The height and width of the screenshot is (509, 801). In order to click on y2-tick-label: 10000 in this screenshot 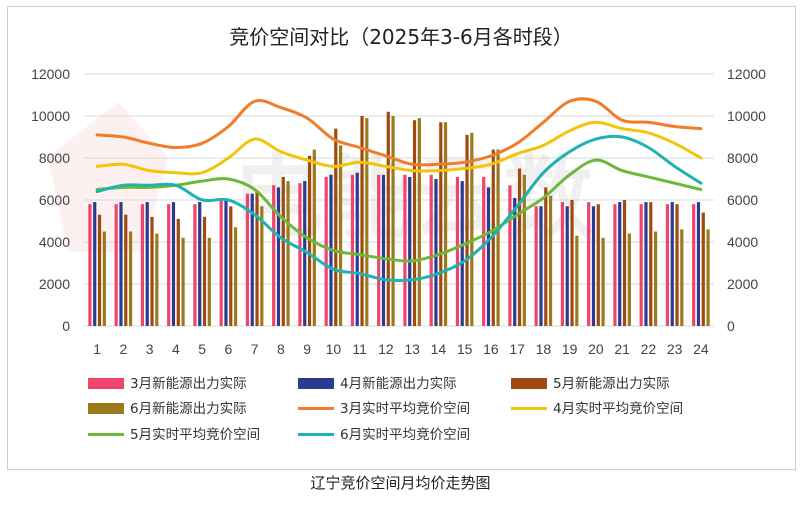, I will do `click(746, 116)`.